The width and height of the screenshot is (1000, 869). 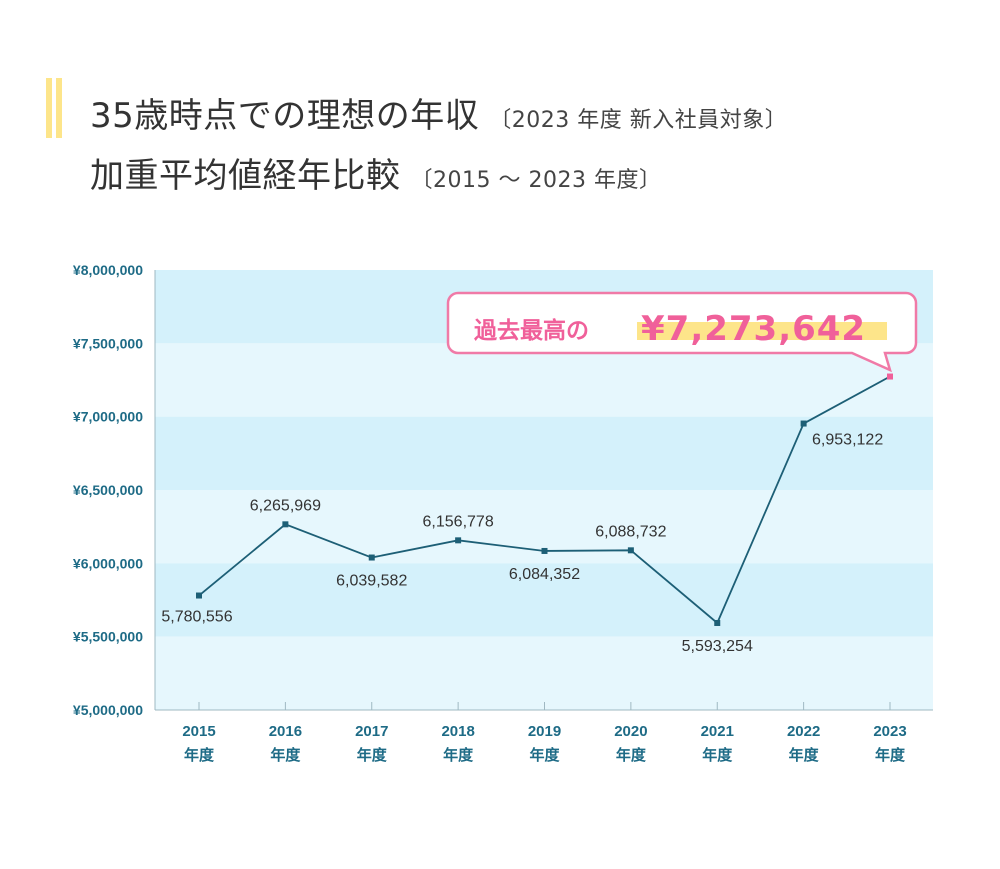 What do you see at coordinates (108, 490) in the screenshot?
I see `y-tick-label: ¥6,500,000` at bounding box center [108, 490].